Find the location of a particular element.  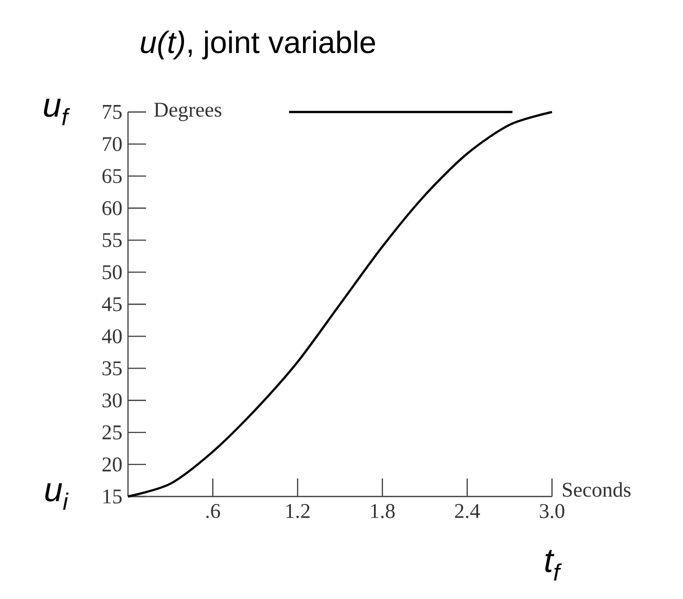

y-axis-title: Degrees is located at coordinates (188, 112).